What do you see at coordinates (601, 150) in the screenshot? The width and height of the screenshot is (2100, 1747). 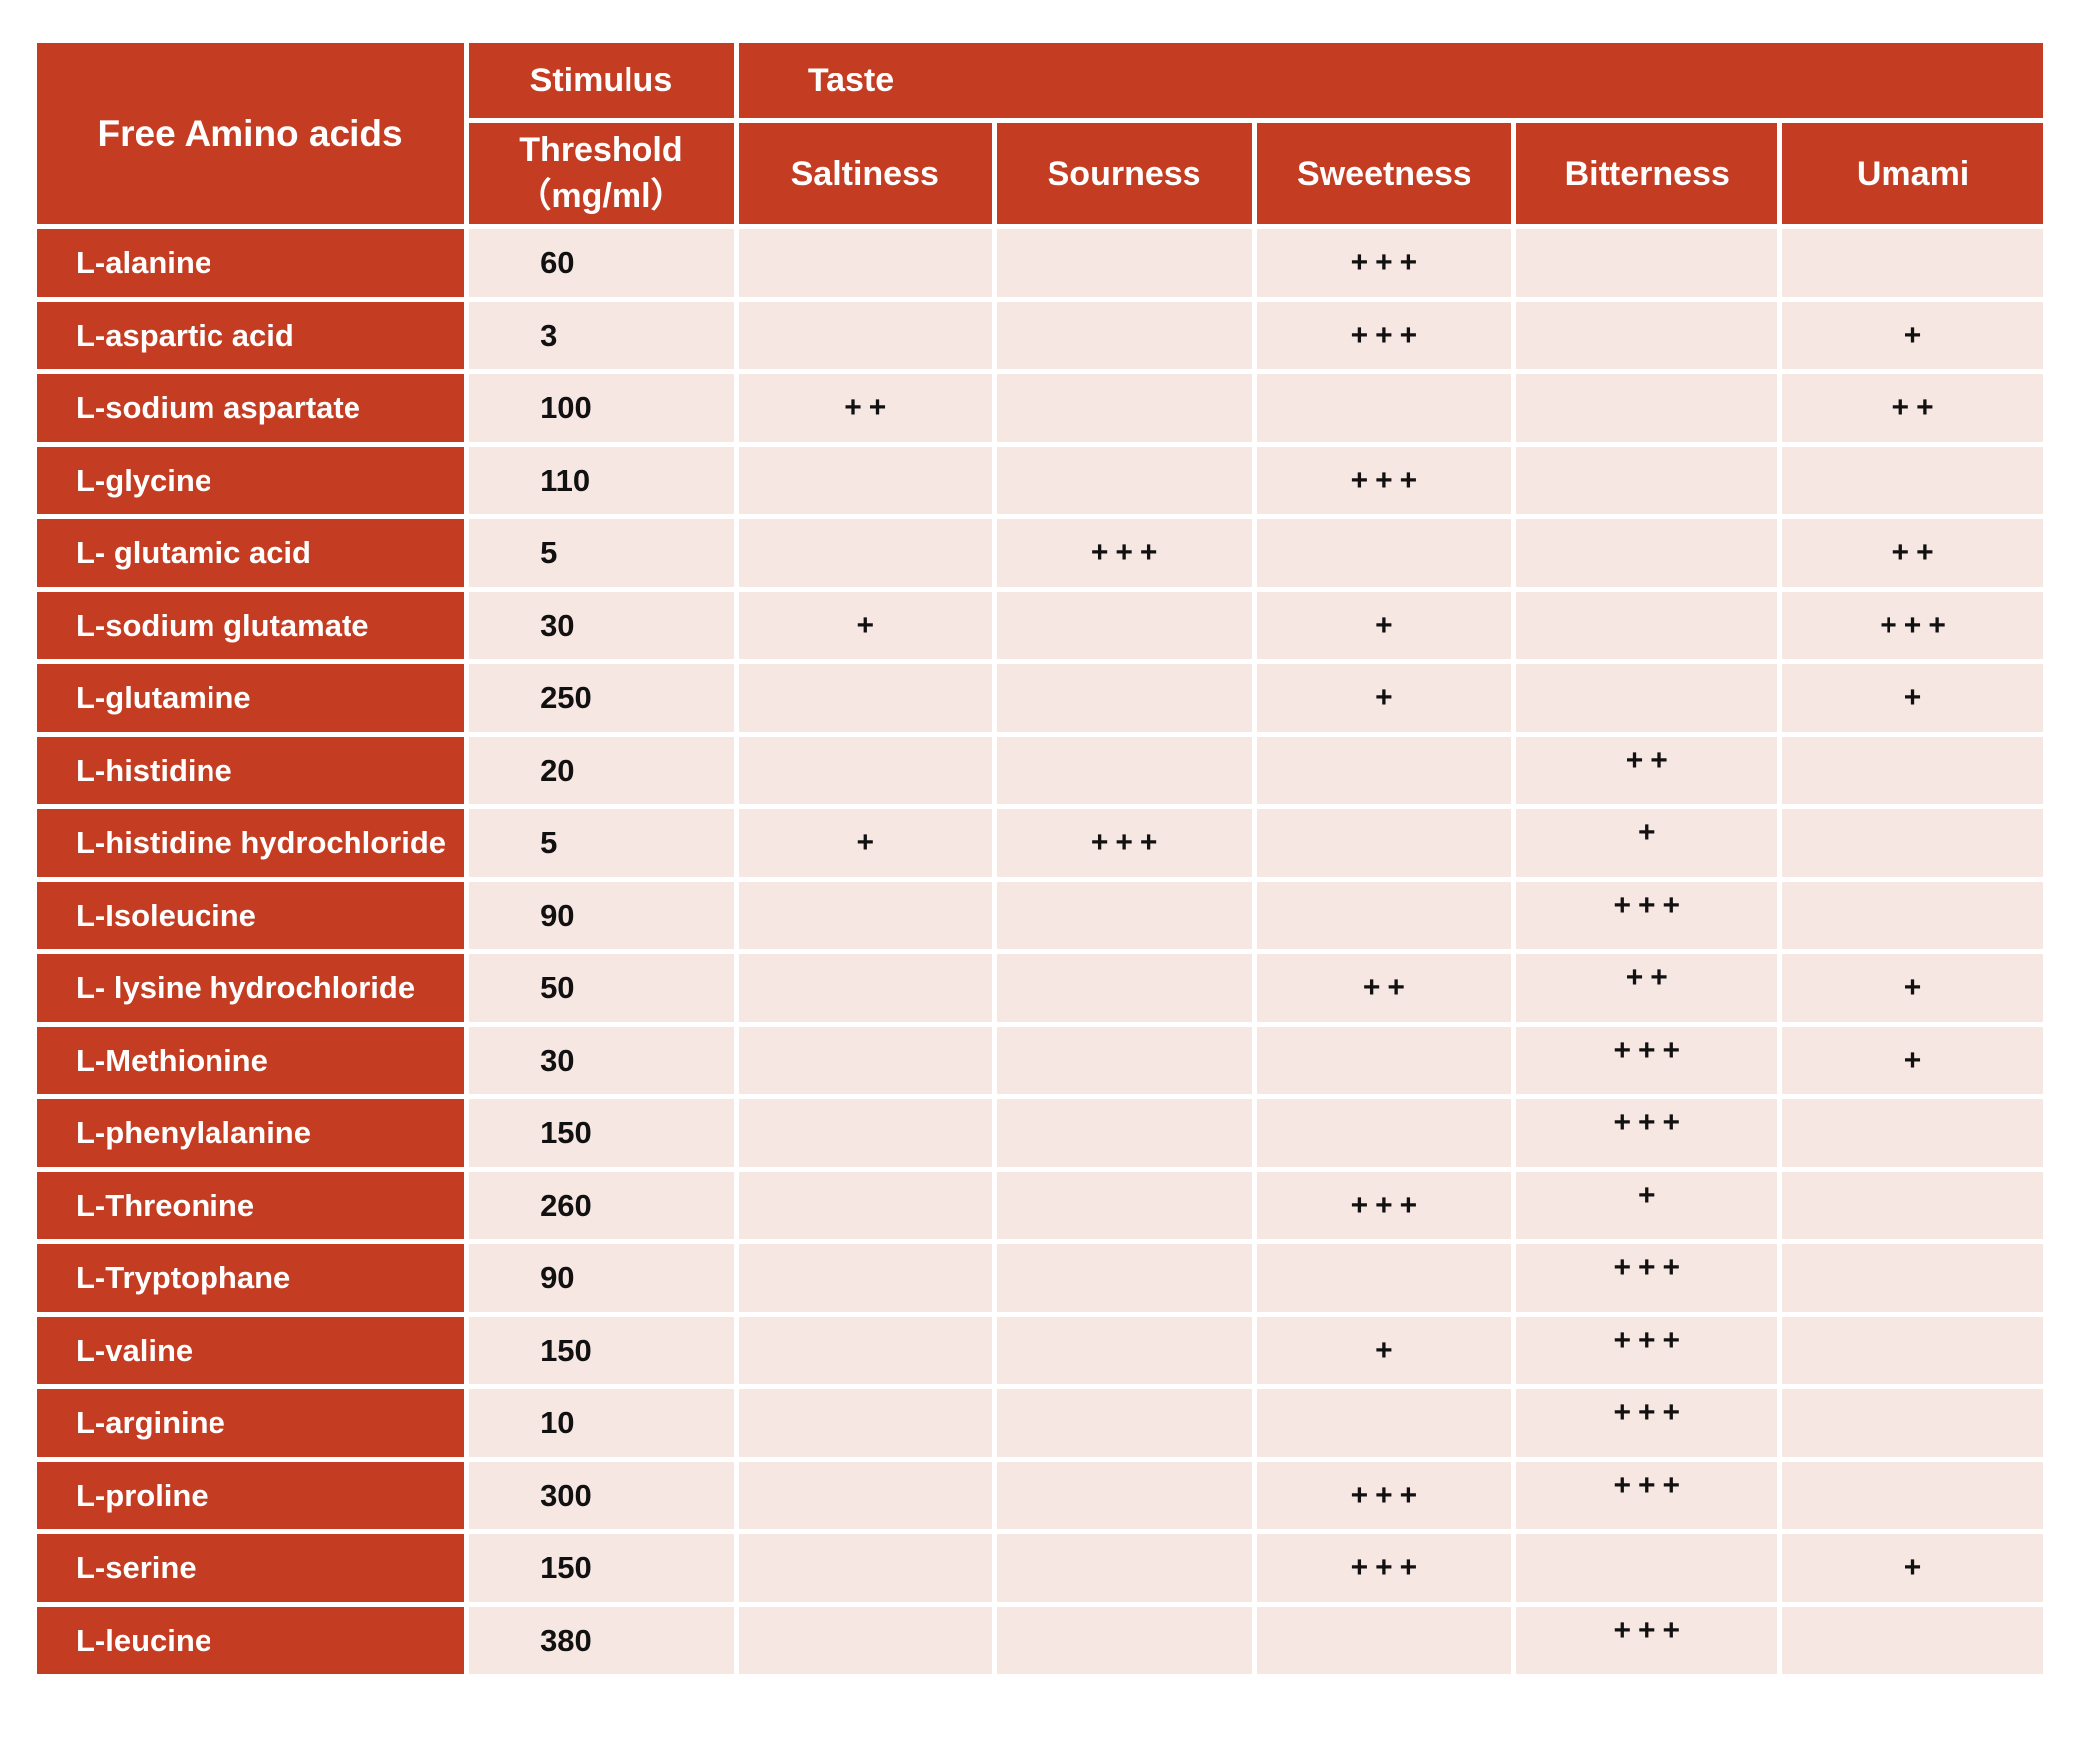 I see `threshold-label: Threshold` at bounding box center [601, 150].